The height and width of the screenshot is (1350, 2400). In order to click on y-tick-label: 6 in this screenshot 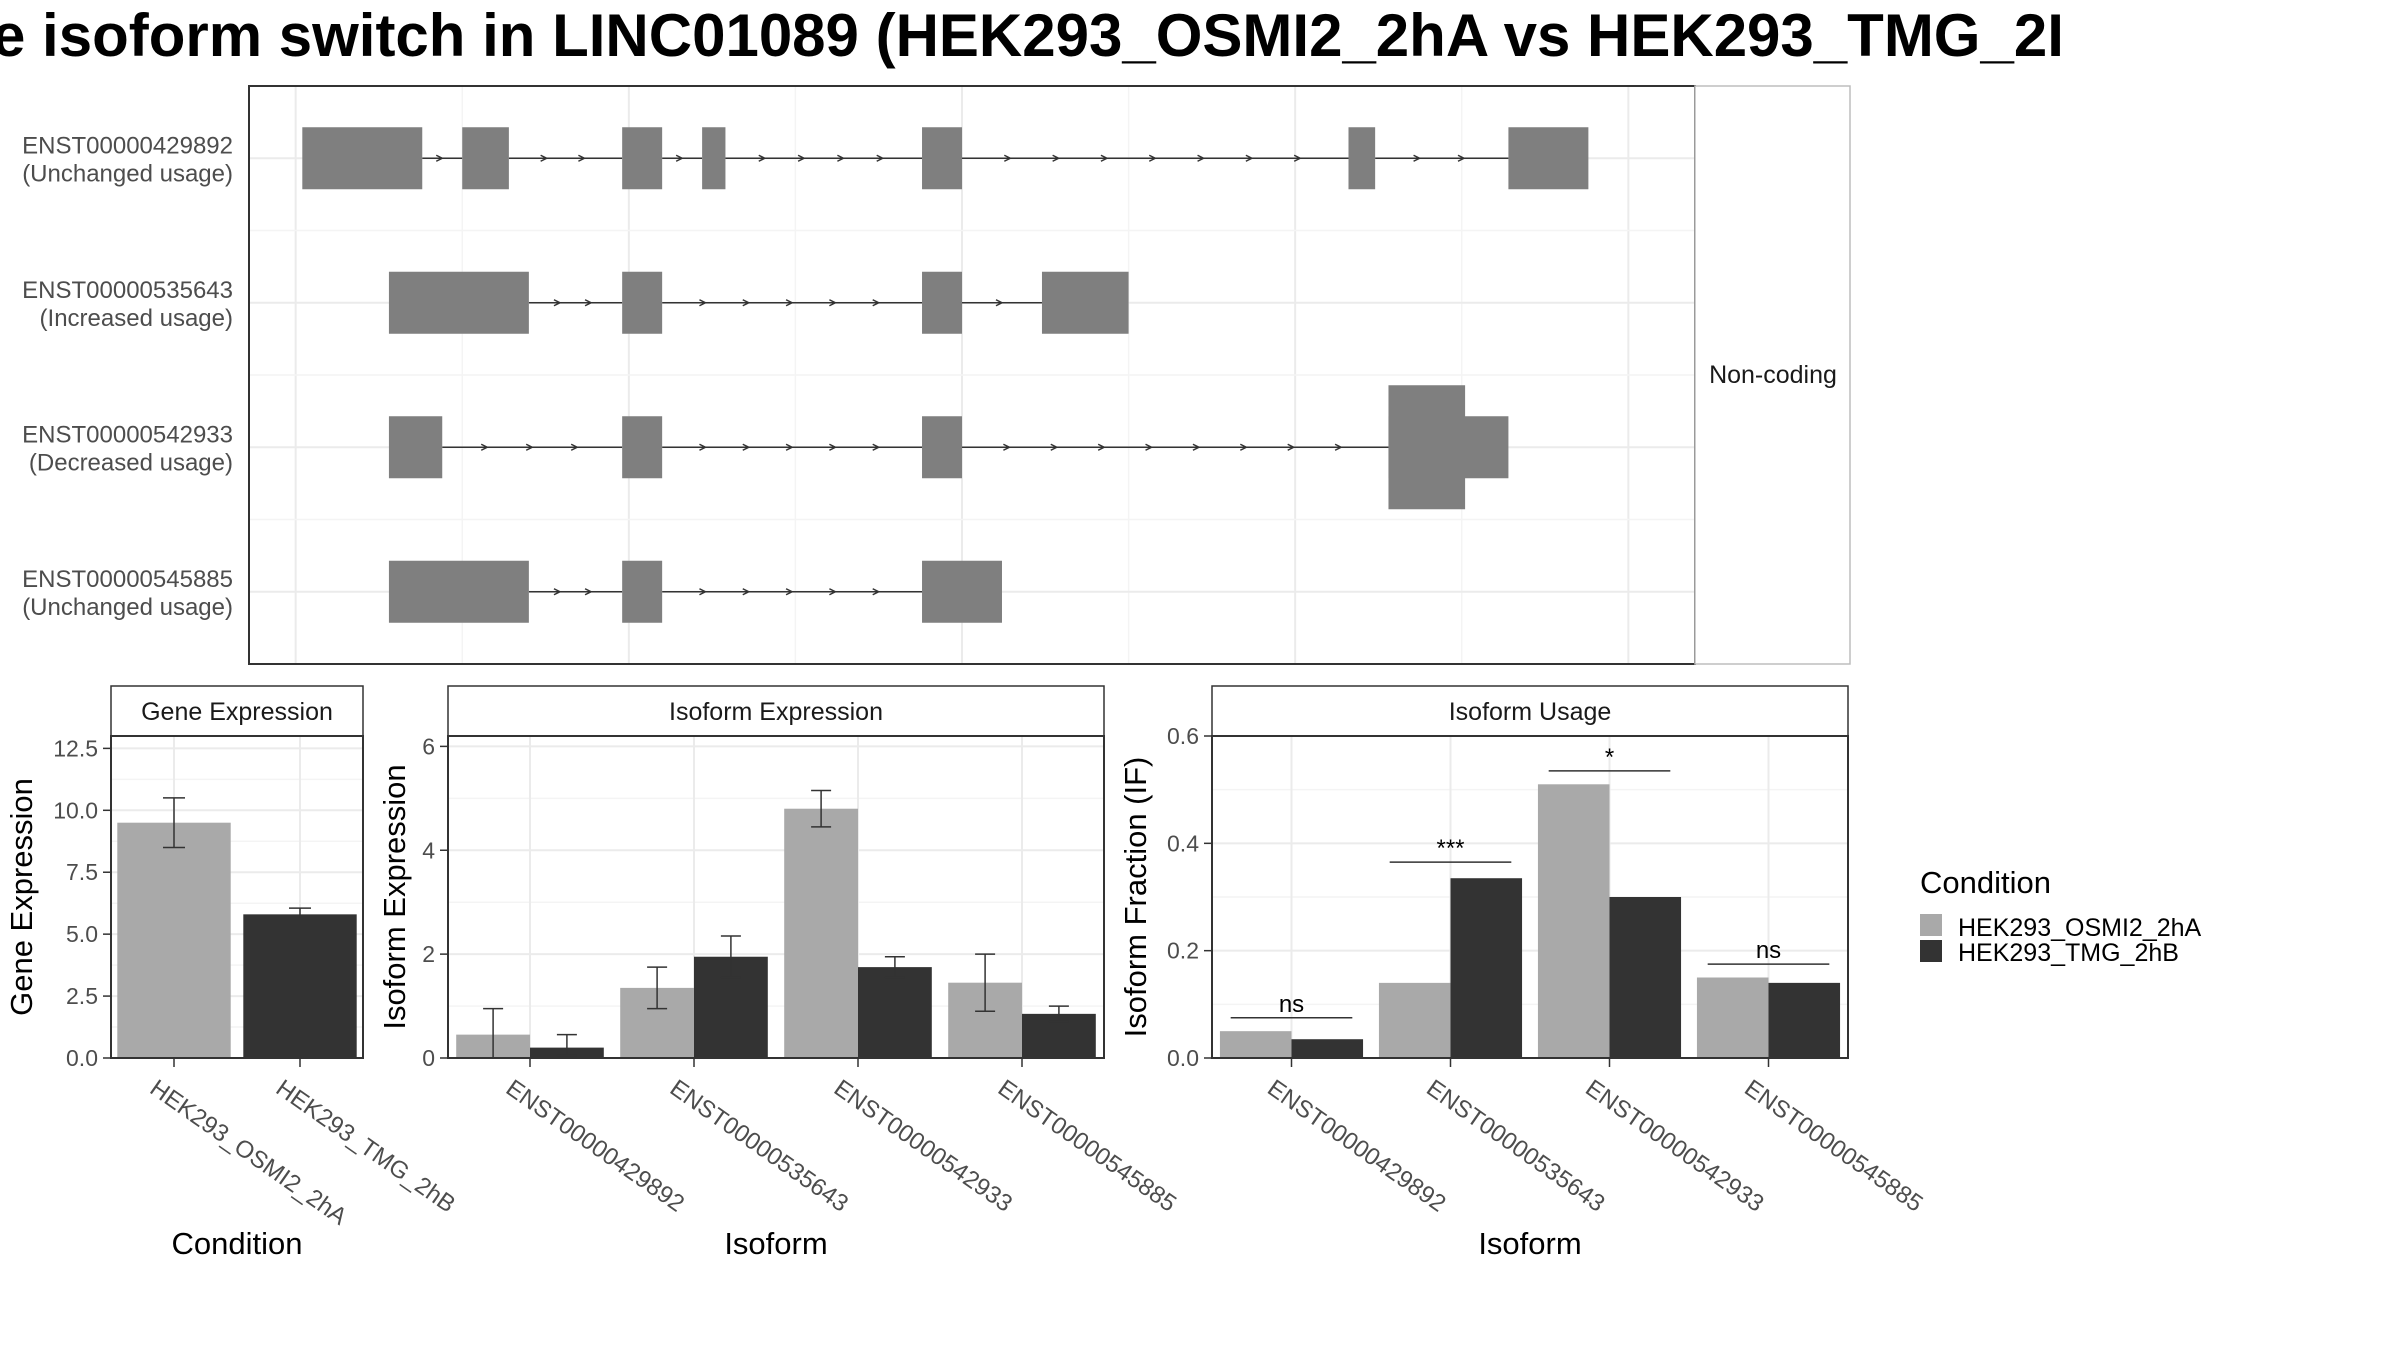, I will do `click(428, 746)`.